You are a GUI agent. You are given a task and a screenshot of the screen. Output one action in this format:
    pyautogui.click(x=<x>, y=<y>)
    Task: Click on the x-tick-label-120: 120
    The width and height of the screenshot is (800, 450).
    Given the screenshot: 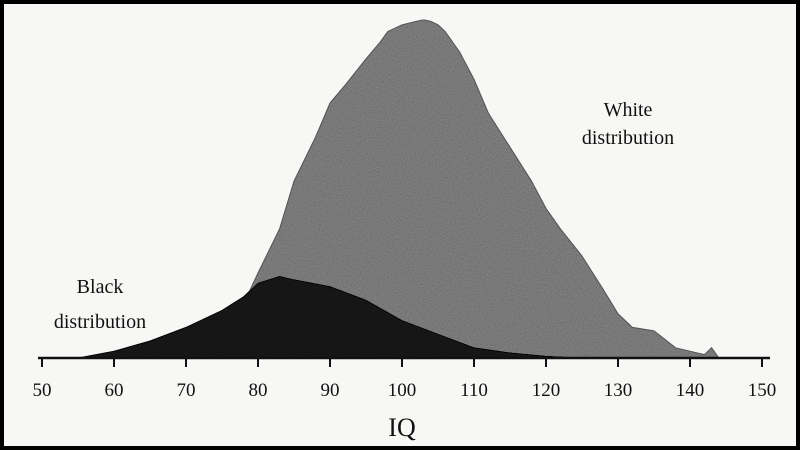 What is the action you would take?
    pyautogui.click(x=546, y=390)
    